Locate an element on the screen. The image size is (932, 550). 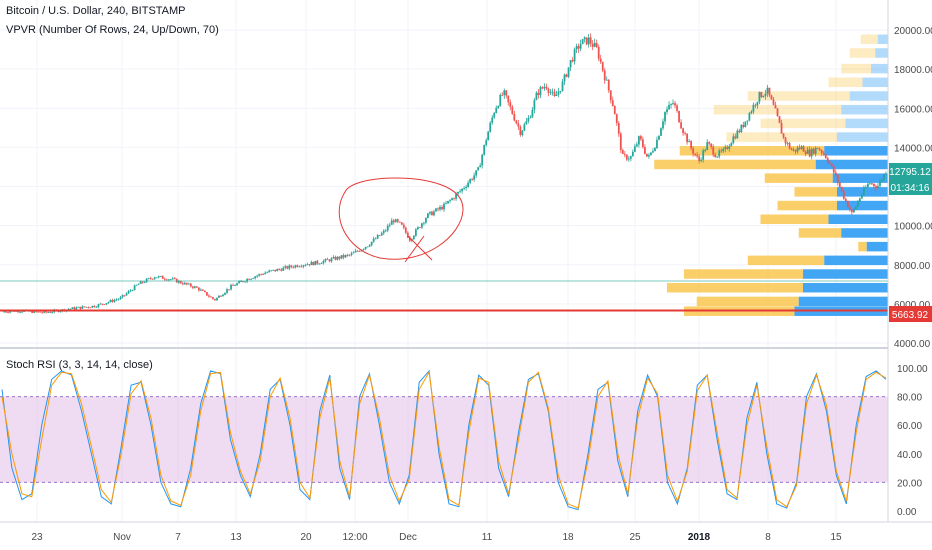
time-axis: 23 Nov 7 13 20 12:00 Dec 11 18 25 2018 8 15 is located at coordinates (436, 537).